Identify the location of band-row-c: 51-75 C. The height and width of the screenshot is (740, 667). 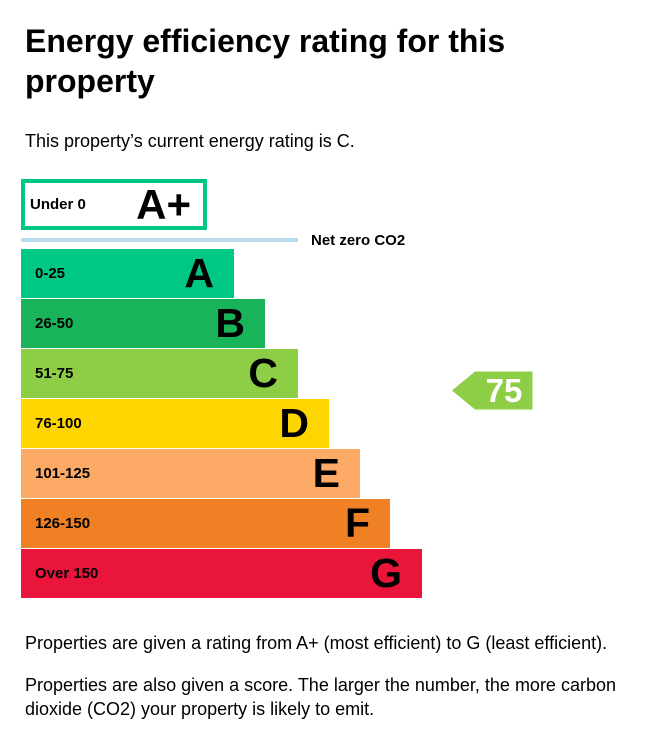
(159, 373).